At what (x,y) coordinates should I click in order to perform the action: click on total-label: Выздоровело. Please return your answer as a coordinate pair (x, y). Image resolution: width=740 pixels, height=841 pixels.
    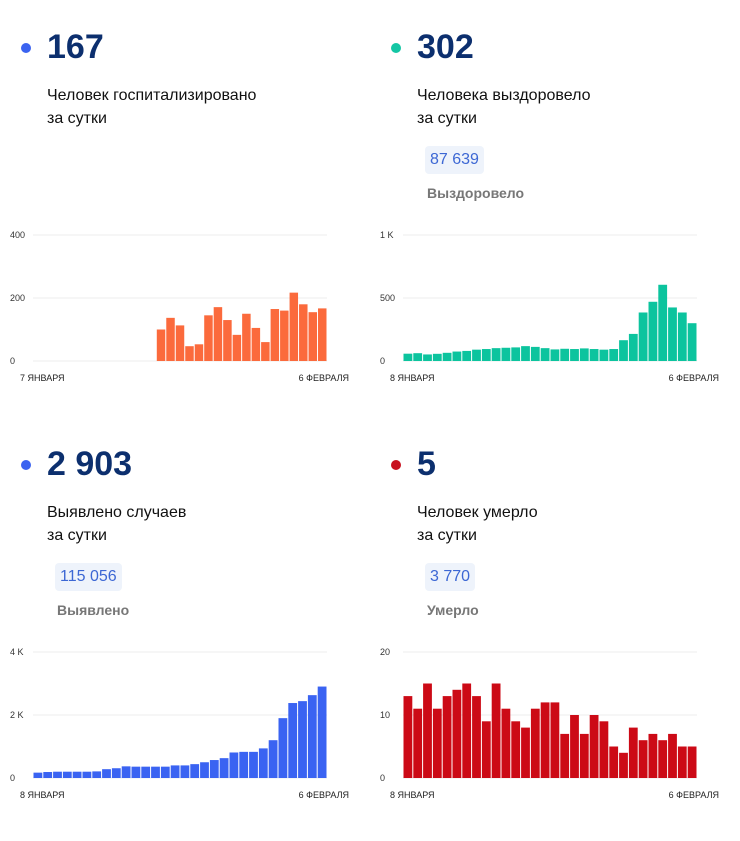
    Looking at the image, I should click on (476, 193).